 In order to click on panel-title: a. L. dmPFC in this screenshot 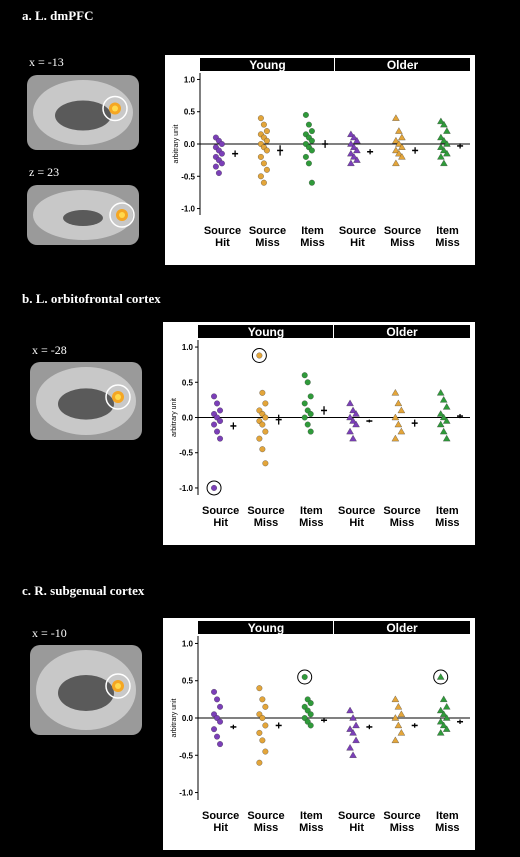, I will do `click(58, 15)`.